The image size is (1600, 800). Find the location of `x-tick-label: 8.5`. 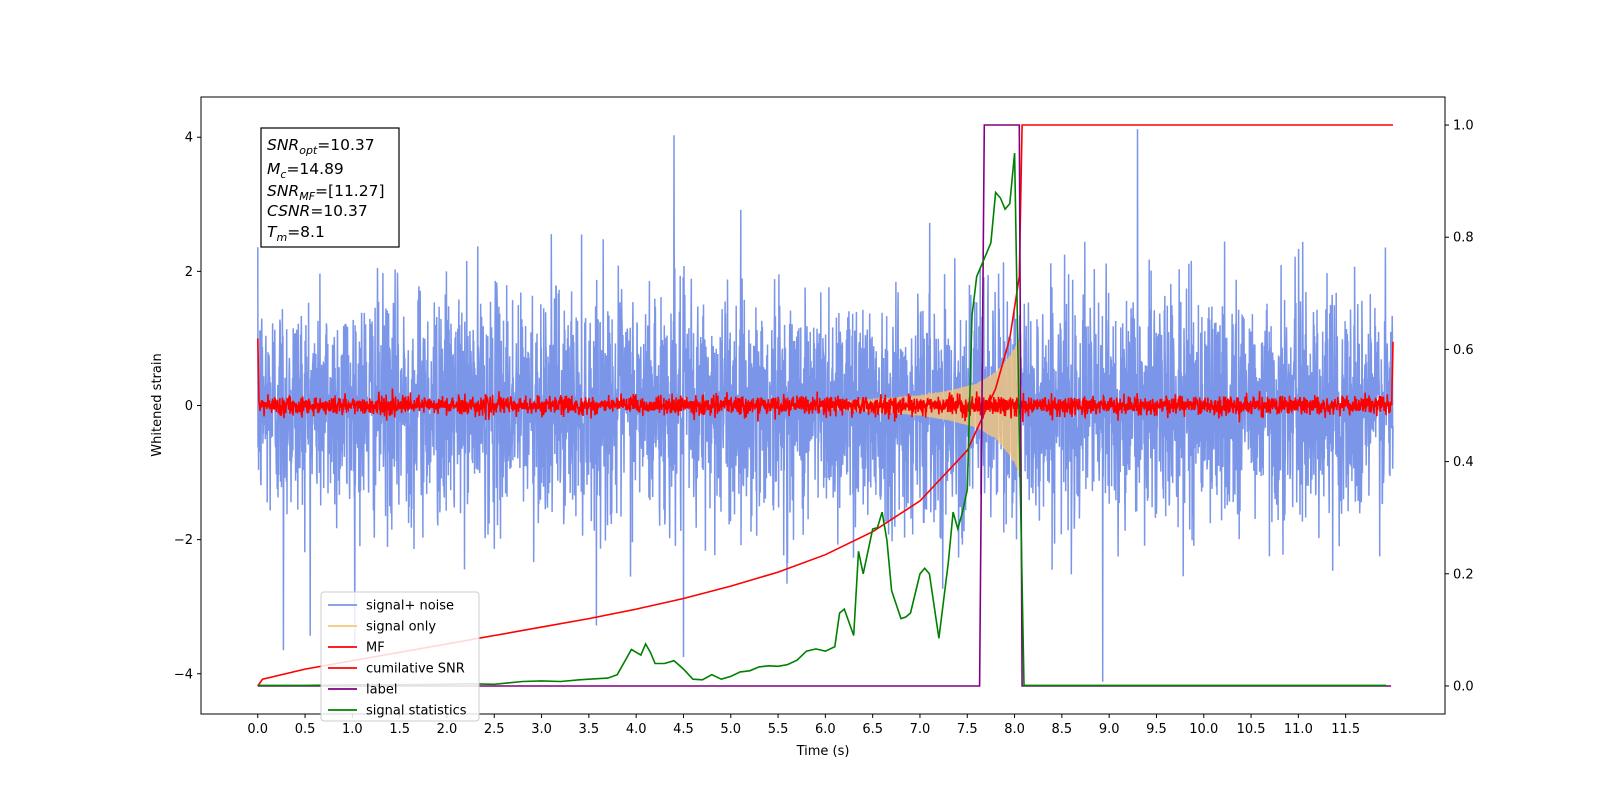

x-tick-label: 8.5 is located at coordinates (1062, 729).